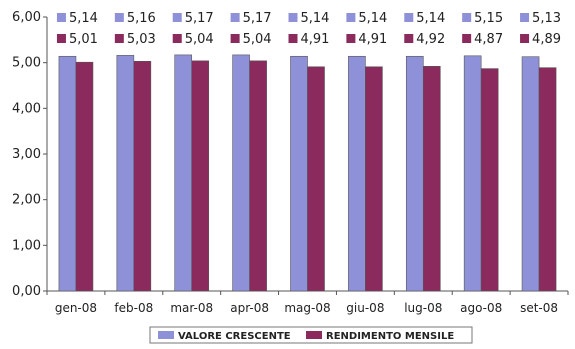 The height and width of the screenshot is (349, 575). What do you see at coordinates (133, 308) in the screenshot?
I see `x-tick-label: feb-08` at bounding box center [133, 308].